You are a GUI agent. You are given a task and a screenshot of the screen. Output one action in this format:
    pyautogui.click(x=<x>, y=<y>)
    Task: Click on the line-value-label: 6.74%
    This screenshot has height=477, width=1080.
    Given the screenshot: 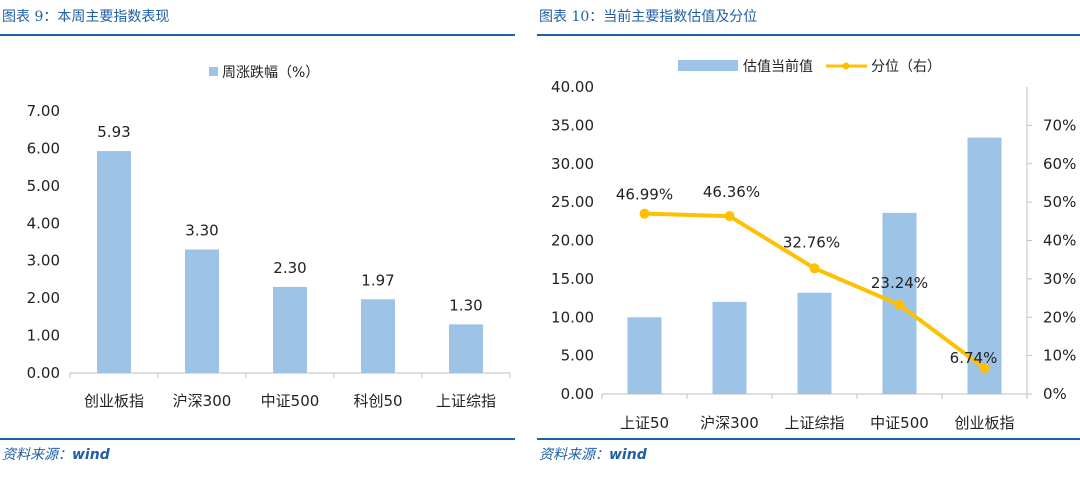 What is the action you would take?
    pyautogui.click(x=974, y=358)
    